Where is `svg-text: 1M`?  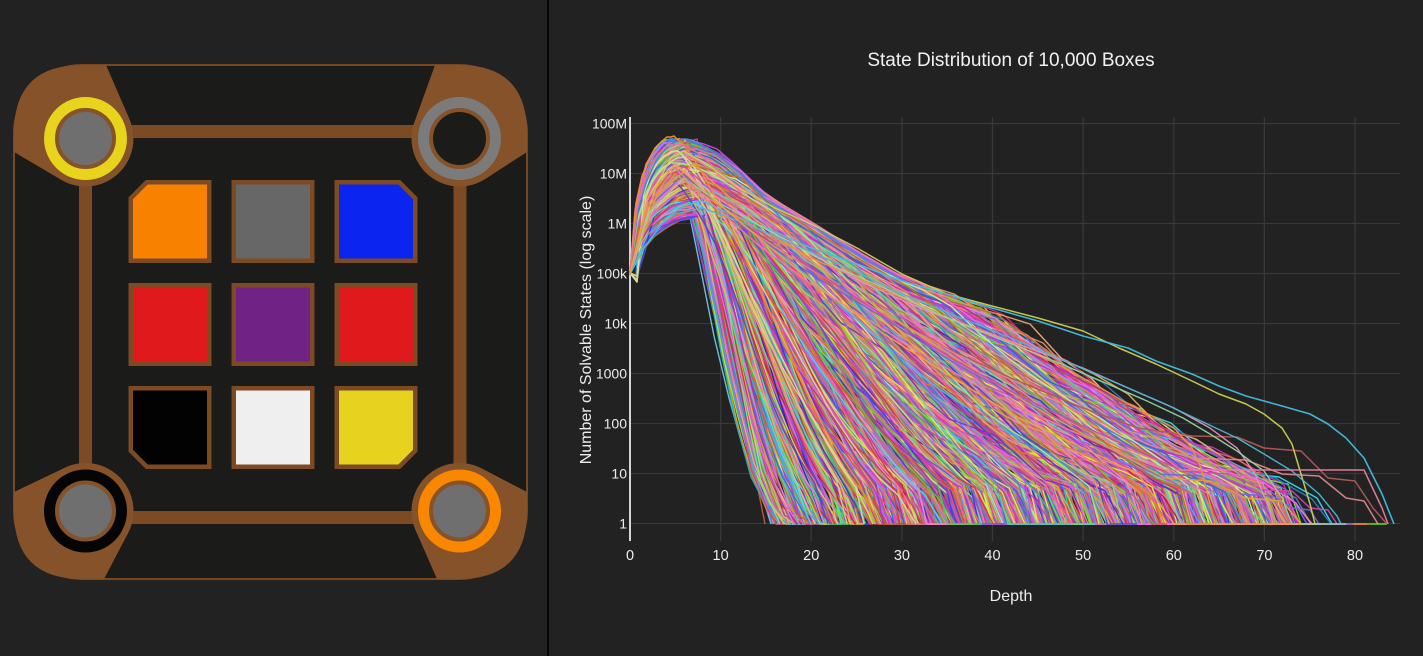 svg-text: 1M is located at coordinates (617, 224).